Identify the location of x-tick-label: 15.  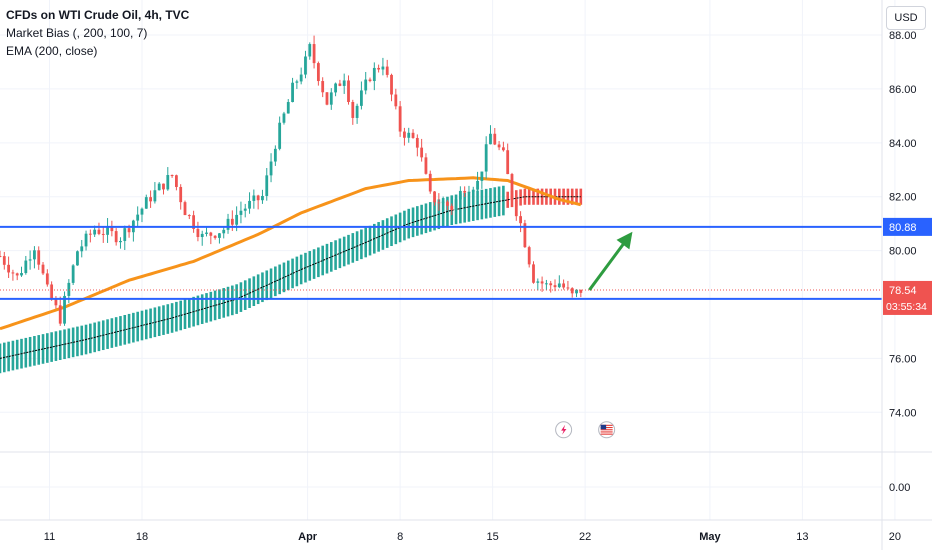
(493, 537).